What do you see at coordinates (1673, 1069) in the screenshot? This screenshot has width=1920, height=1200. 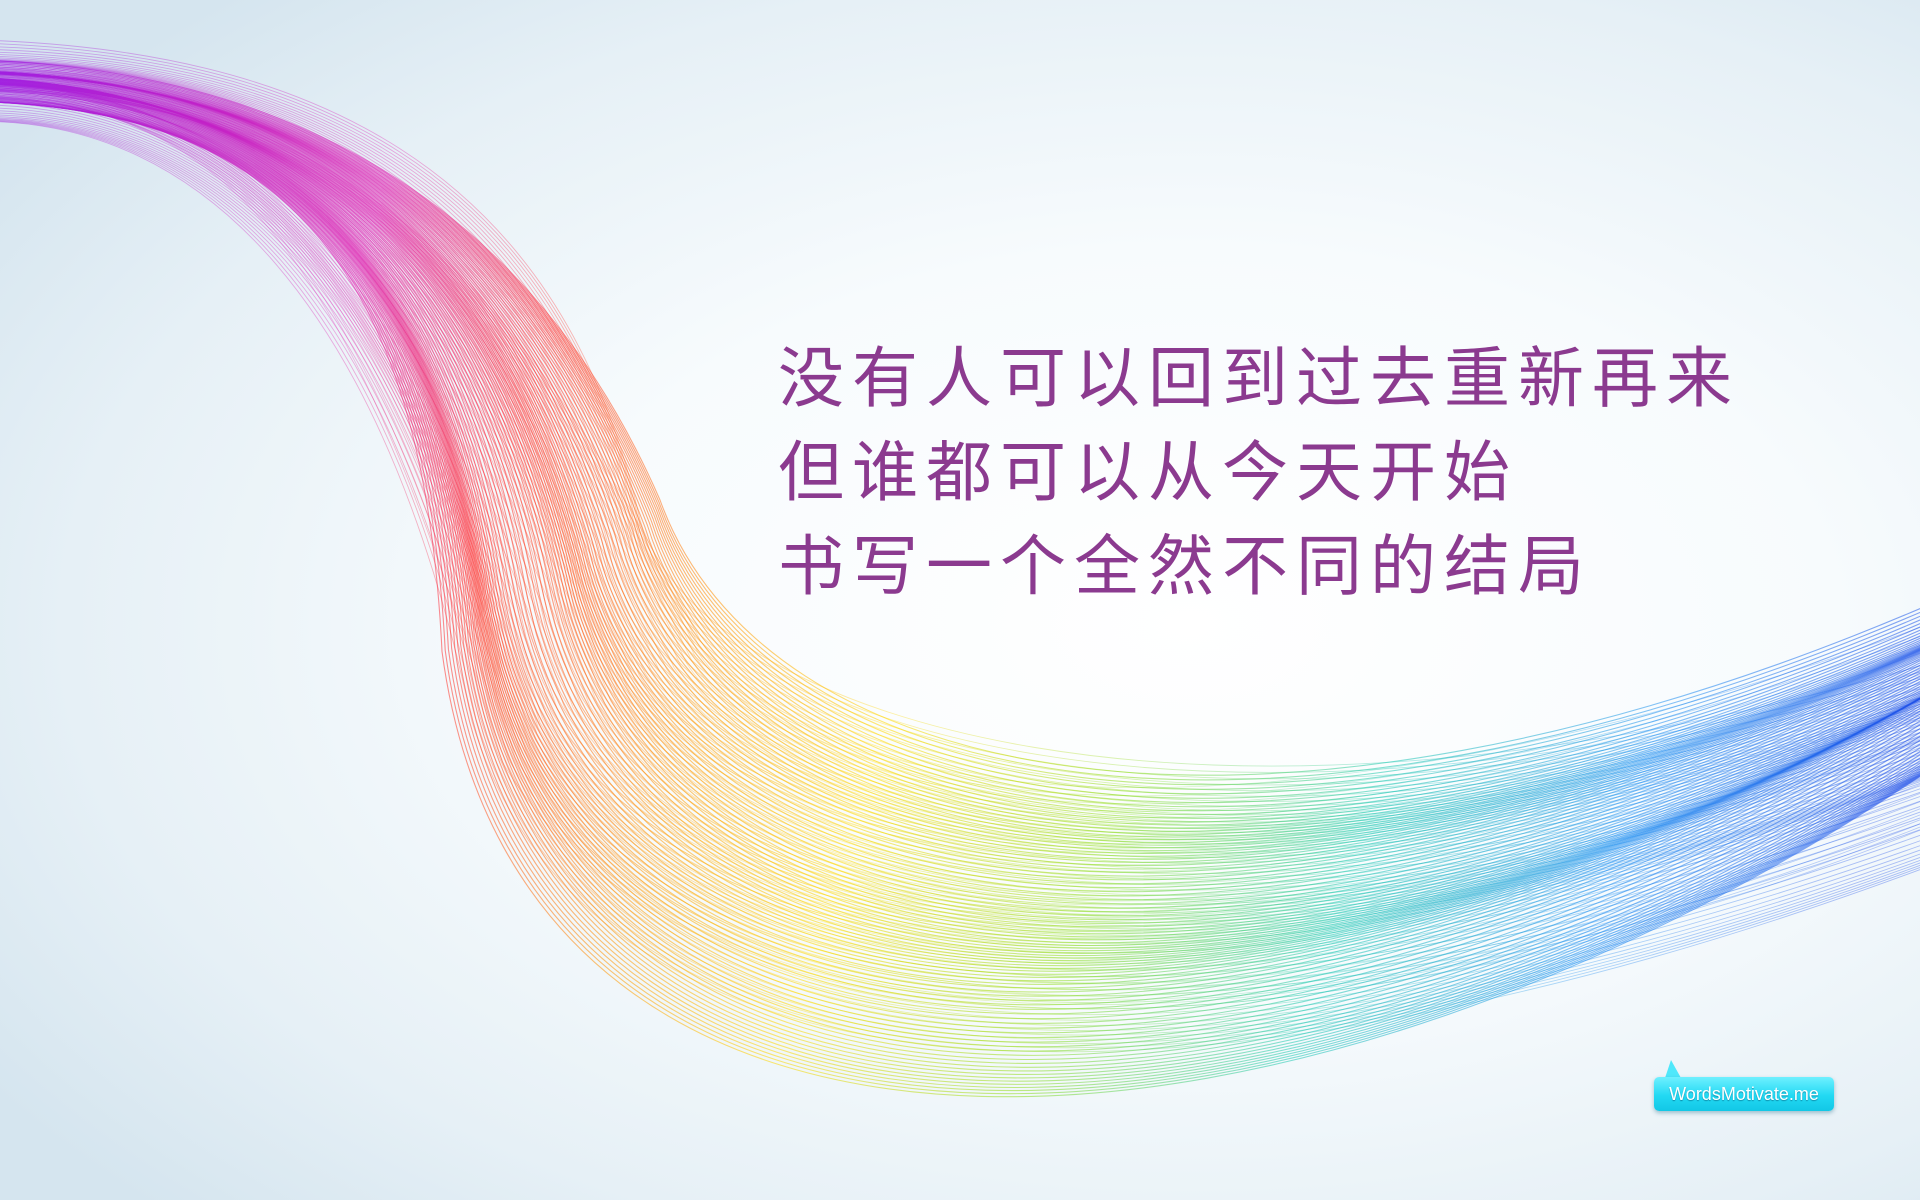 I see `brand-badge-tail` at bounding box center [1673, 1069].